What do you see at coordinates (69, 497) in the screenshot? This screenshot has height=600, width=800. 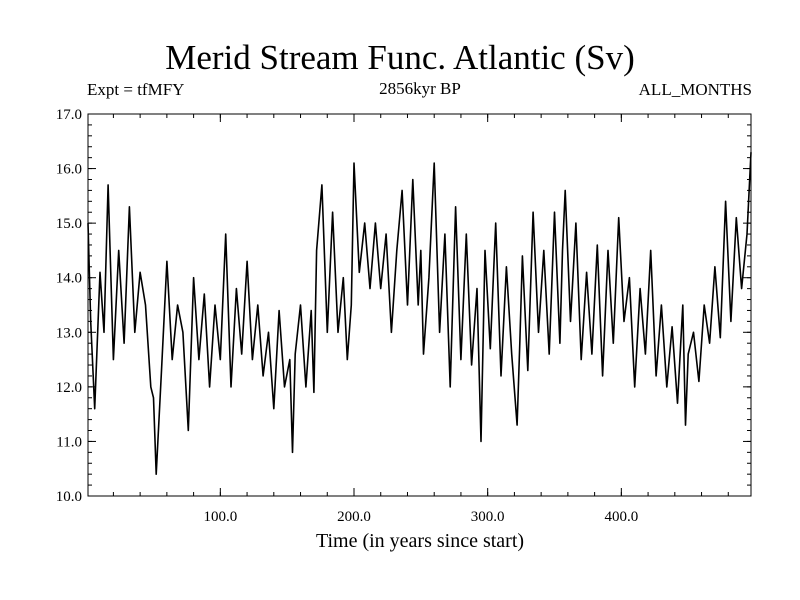 I see `y-tick-label: 10.0` at bounding box center [69, 497].